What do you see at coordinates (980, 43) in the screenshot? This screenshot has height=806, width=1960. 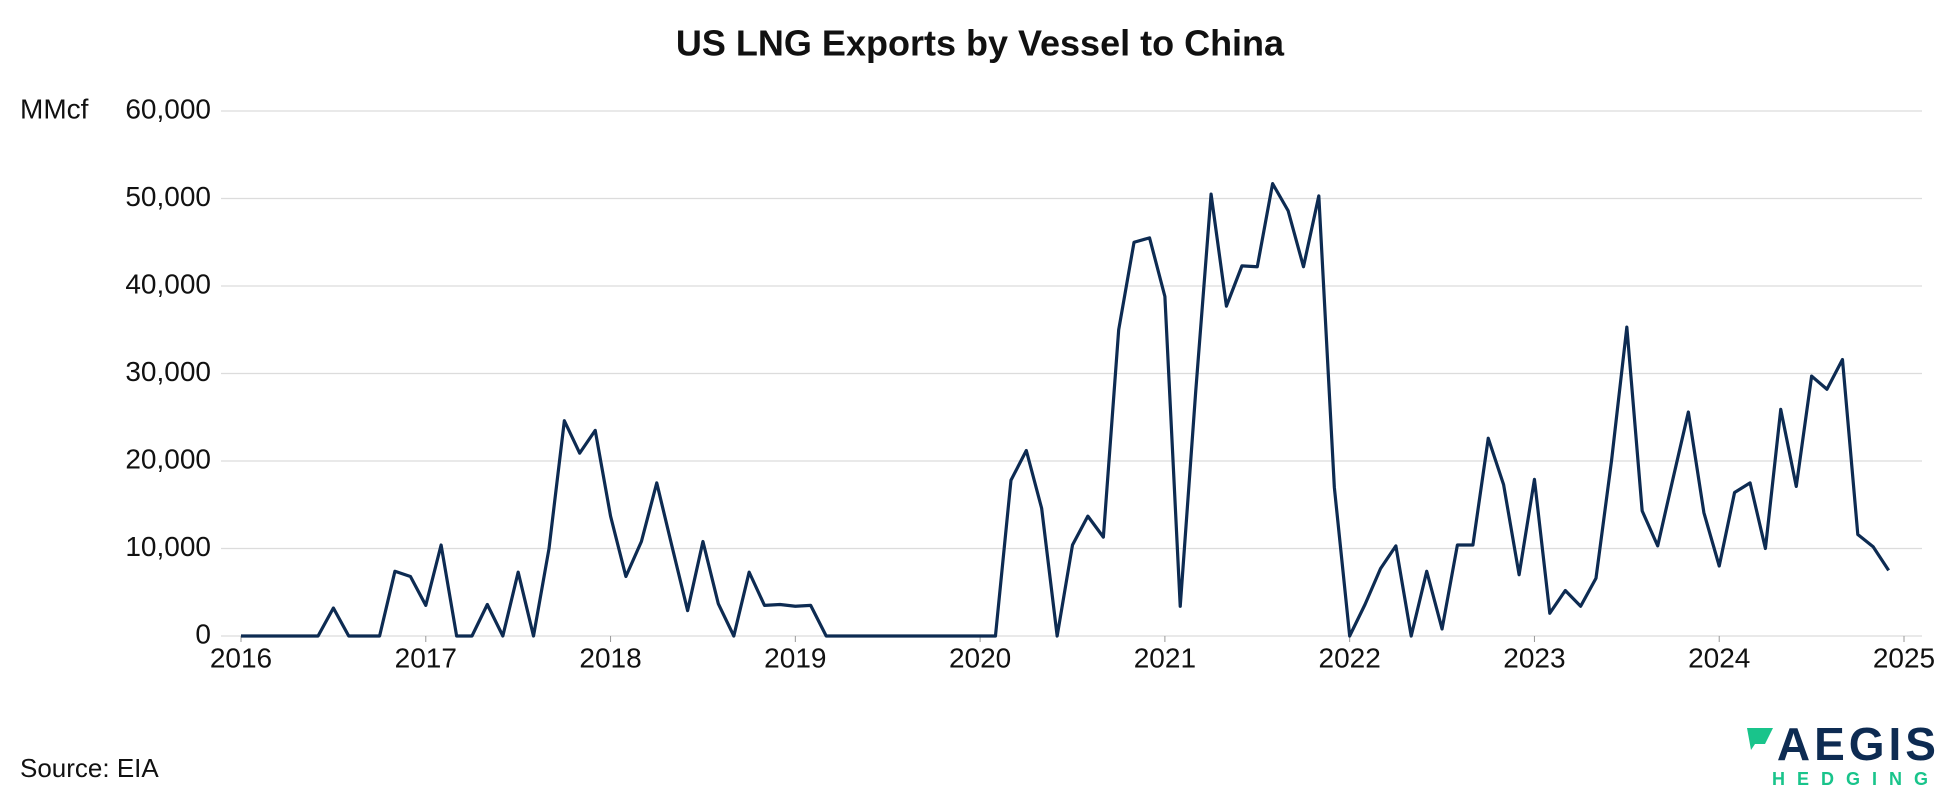 I see `chart-title: US LNG Exports by Vessel to China` at bounding box center [980, 43].